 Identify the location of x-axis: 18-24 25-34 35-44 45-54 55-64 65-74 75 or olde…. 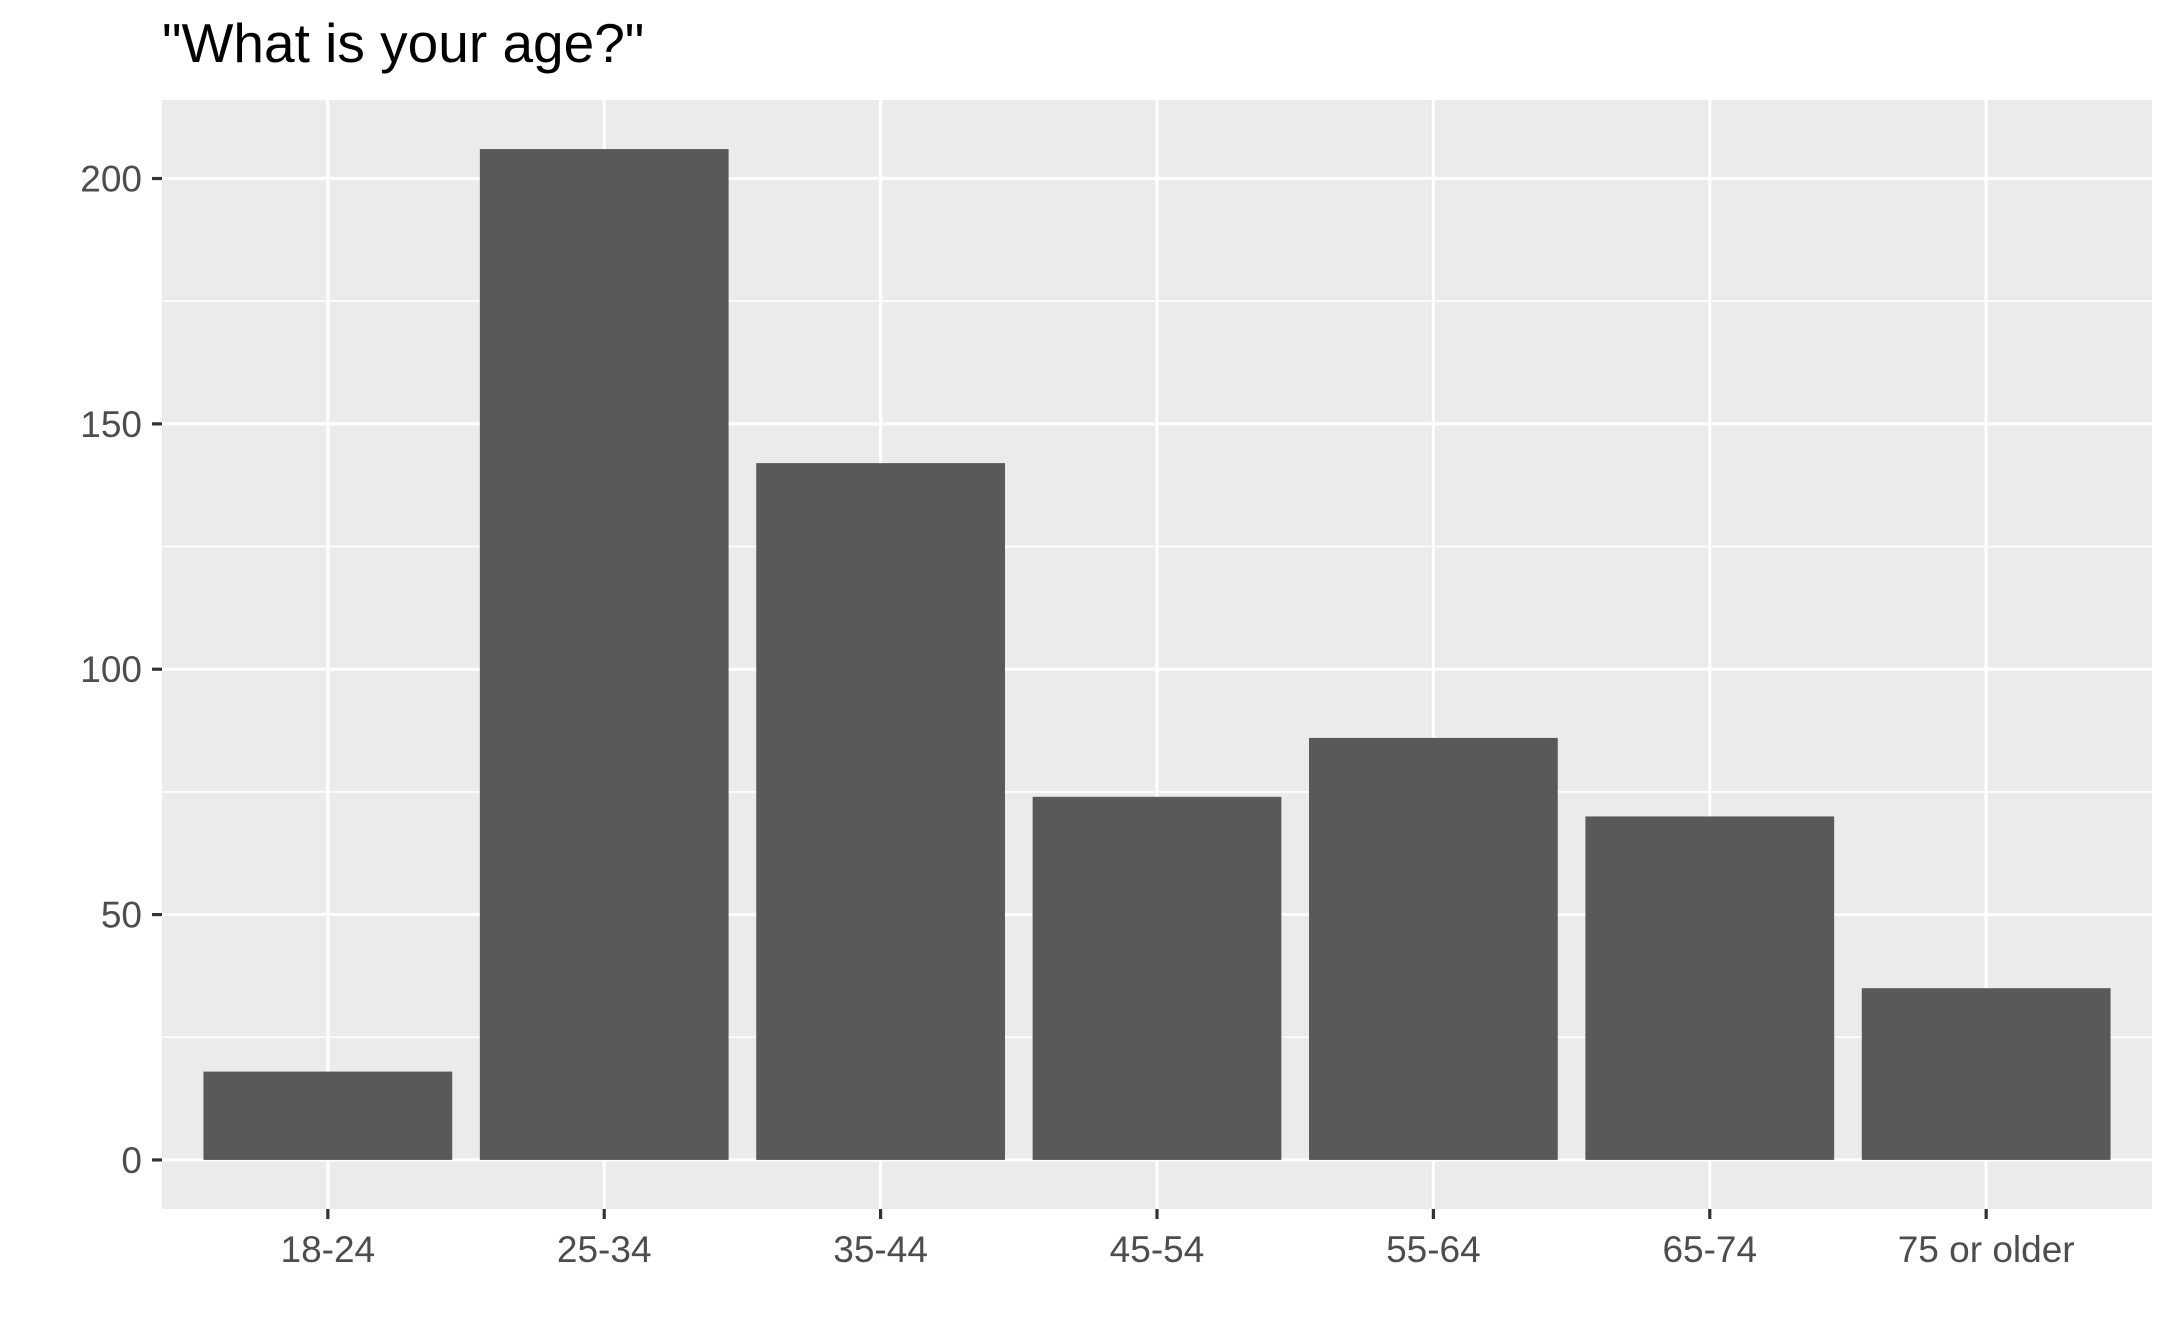
(1178, 1239).